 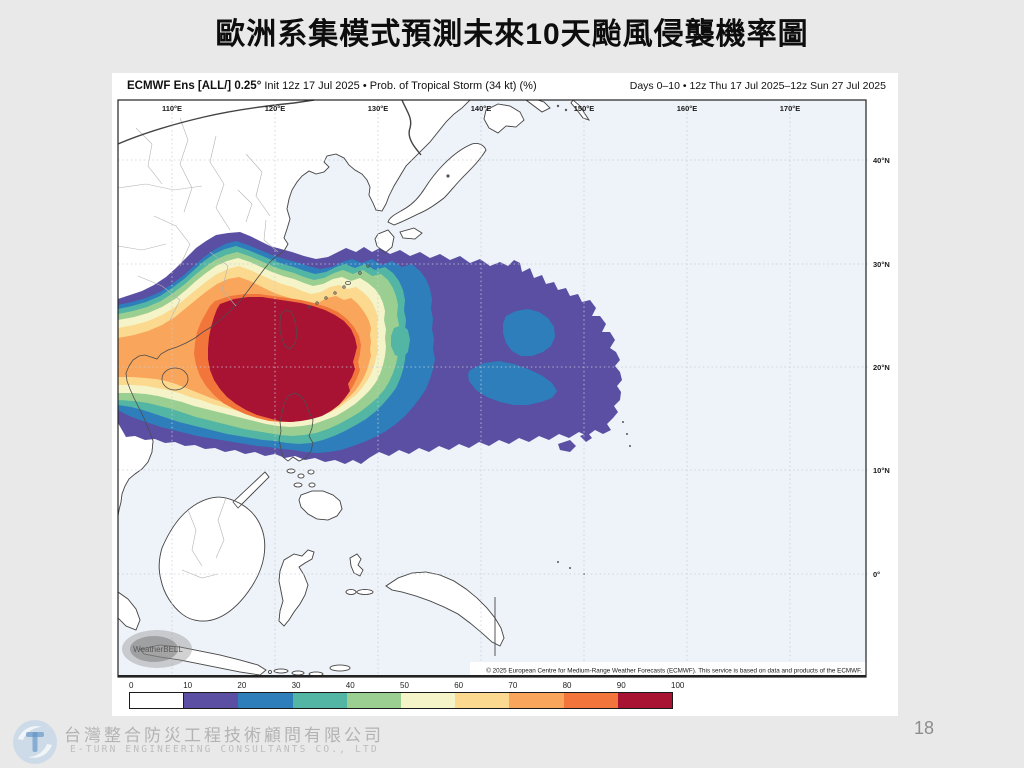 I want to click on lon-label-120e: 120°E, so click(x=275, y=108).